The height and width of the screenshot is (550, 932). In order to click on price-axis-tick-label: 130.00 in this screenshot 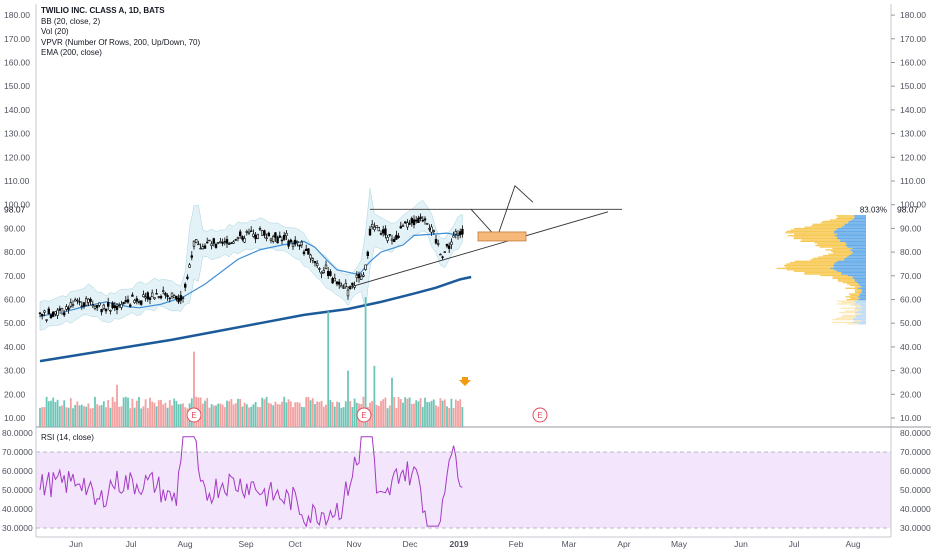, I will do `click(913, 134)`.